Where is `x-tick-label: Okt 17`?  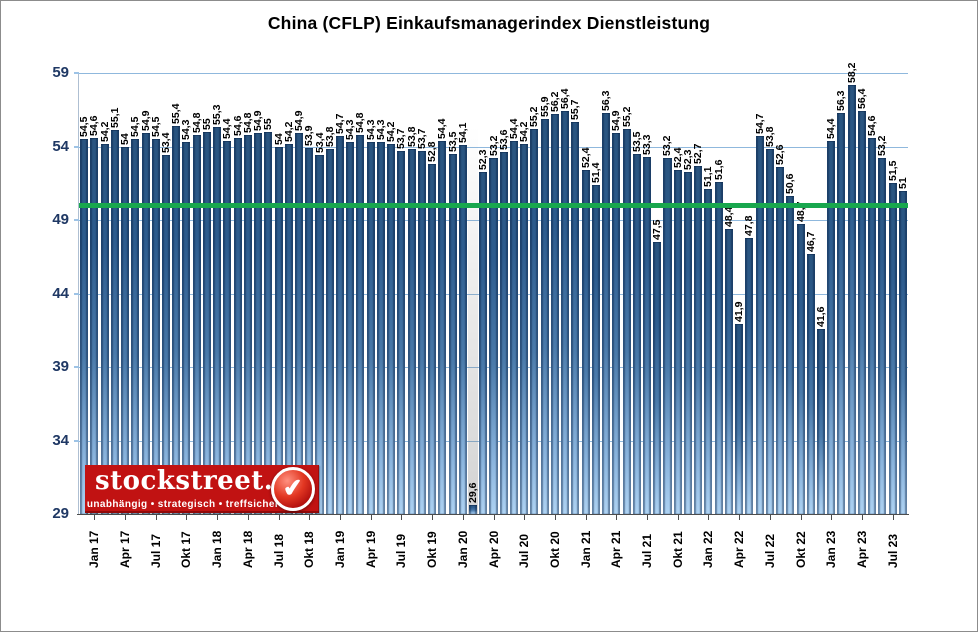
x-tick-label: Okt 17 is located at coordinates (186, 549).